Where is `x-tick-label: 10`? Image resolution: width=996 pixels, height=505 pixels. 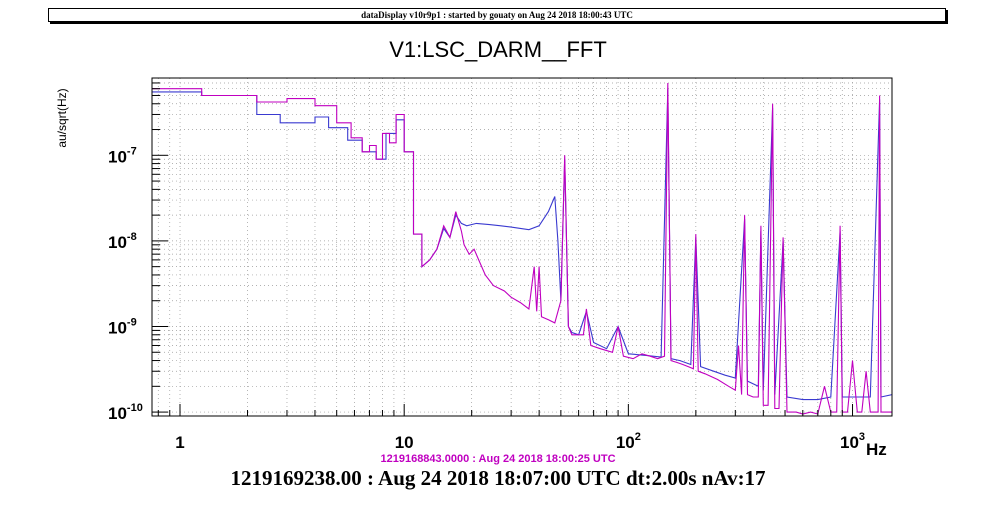
x-tick-label: 10 is located at coordinates (404, 442).